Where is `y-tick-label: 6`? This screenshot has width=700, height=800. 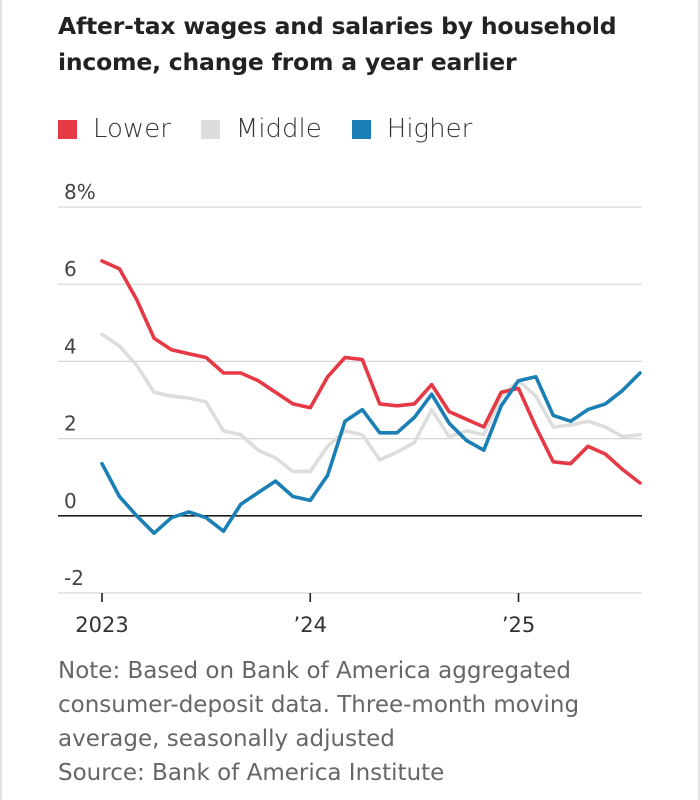
y-tick-label: 6 is located at coordinates (70, 269).